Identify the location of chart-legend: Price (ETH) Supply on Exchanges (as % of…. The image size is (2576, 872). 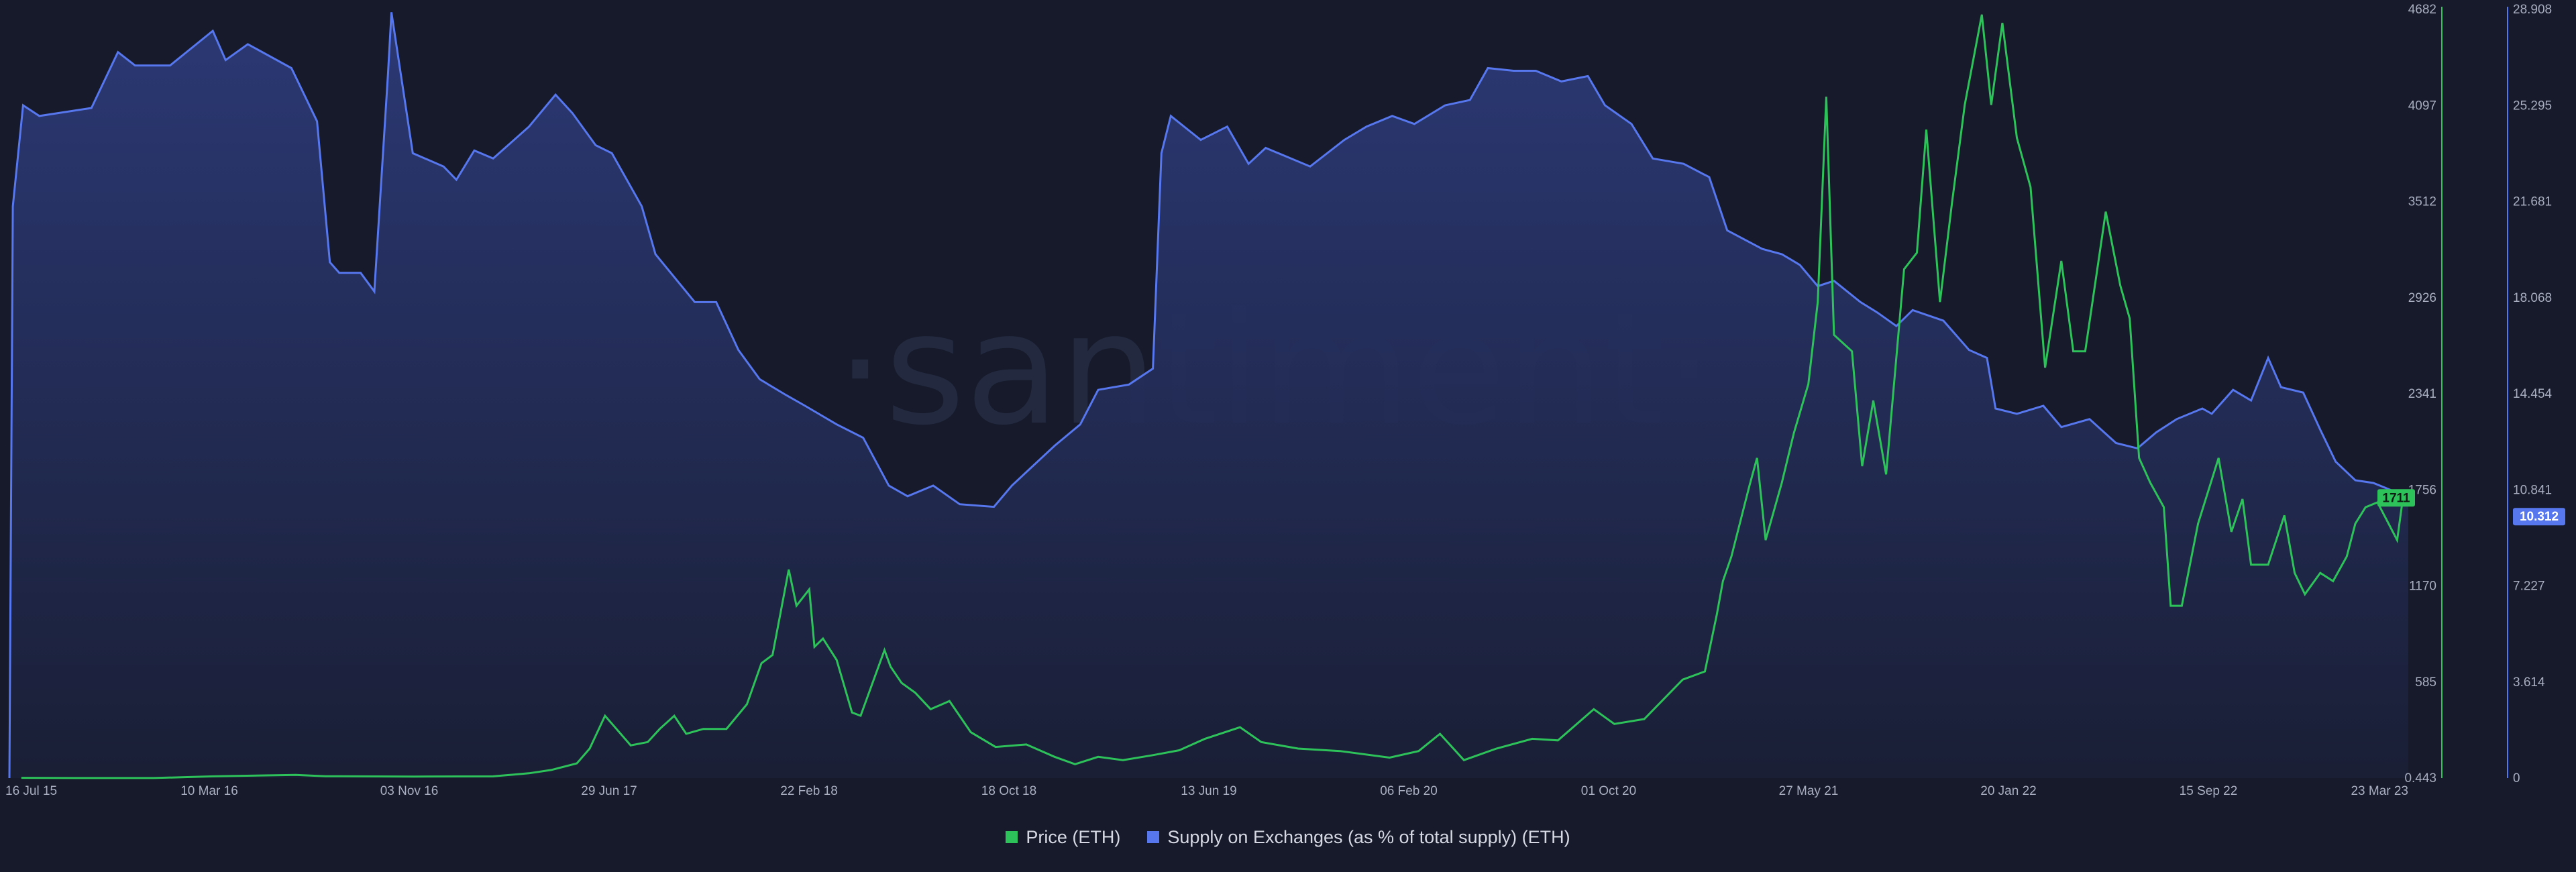
(1288, 837).